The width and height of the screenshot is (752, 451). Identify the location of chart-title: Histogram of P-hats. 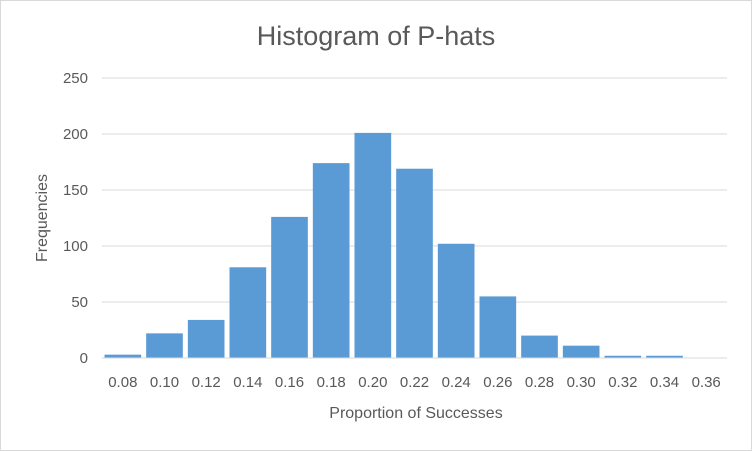
(376, 36).